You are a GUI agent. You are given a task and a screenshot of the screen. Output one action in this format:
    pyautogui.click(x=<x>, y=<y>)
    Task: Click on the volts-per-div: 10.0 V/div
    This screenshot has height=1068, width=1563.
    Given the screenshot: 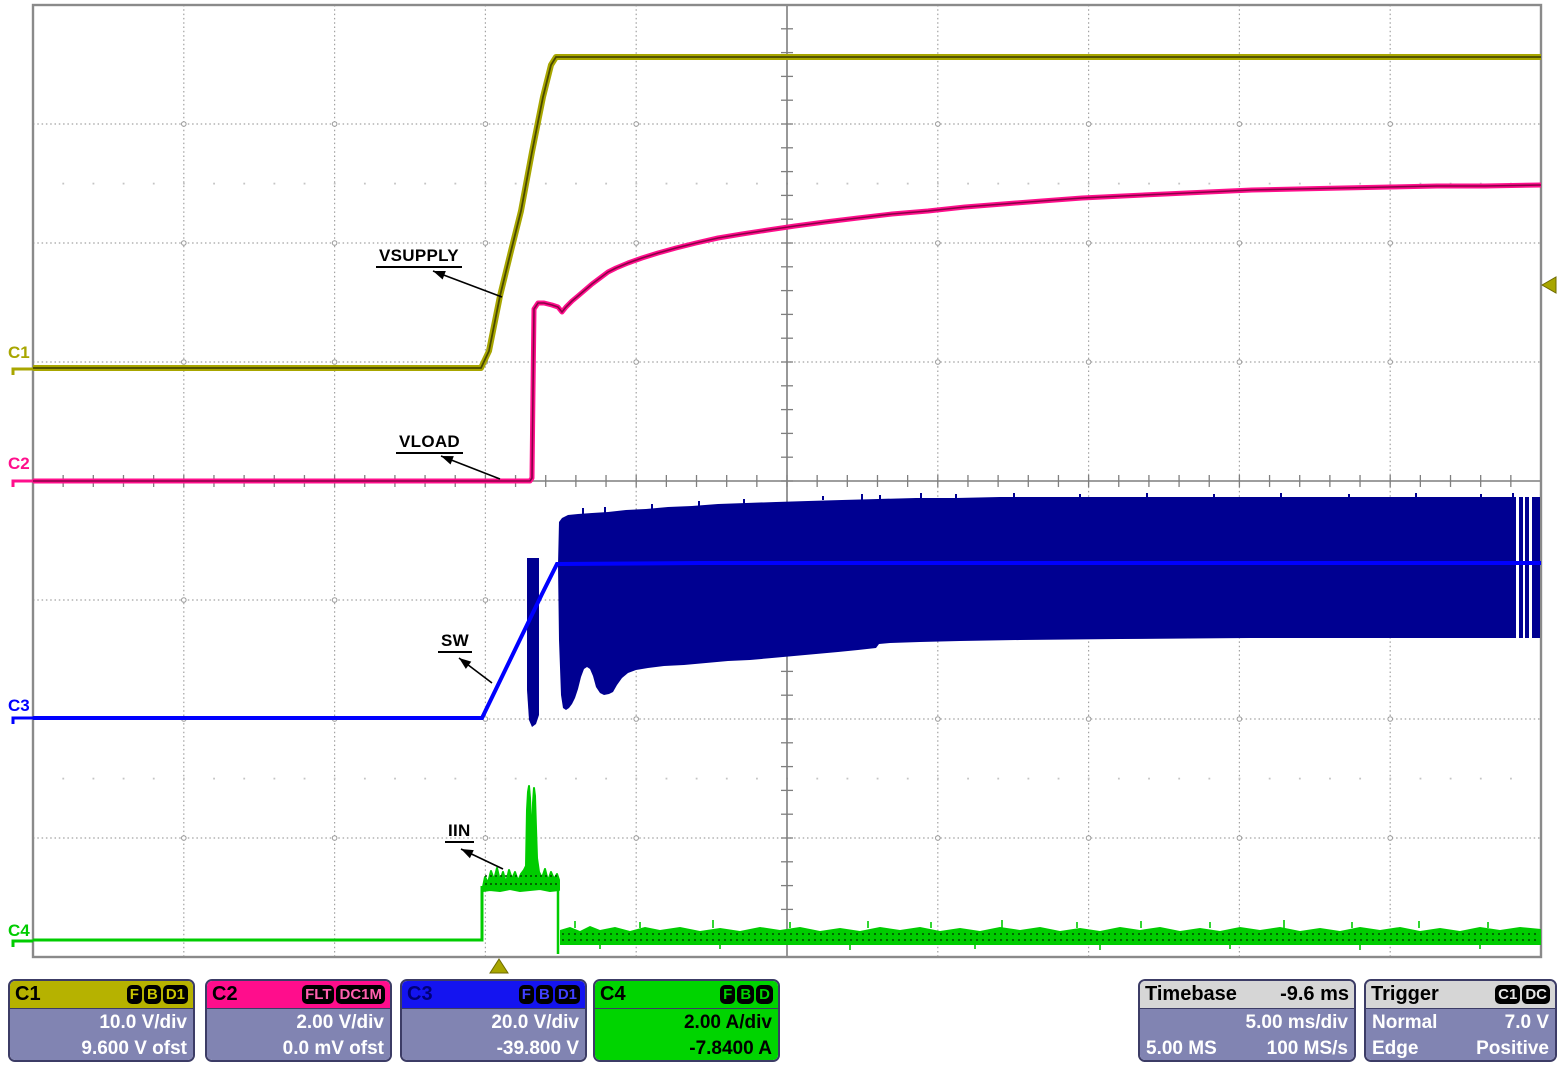 What is the action you would take?
    pyautogui.click(x=143, y=1022)
    